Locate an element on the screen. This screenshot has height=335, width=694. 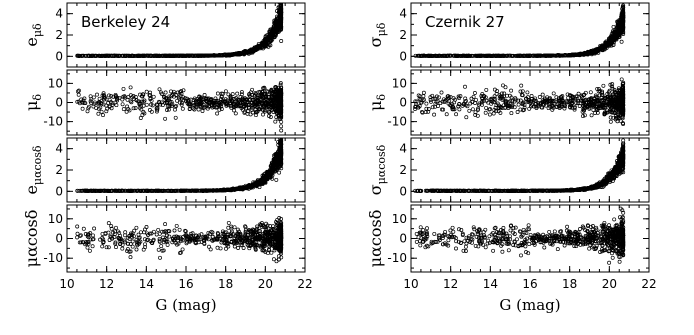
panel-left-4: -10 0 10 μαcosδ is located at coordinates (164, 238).